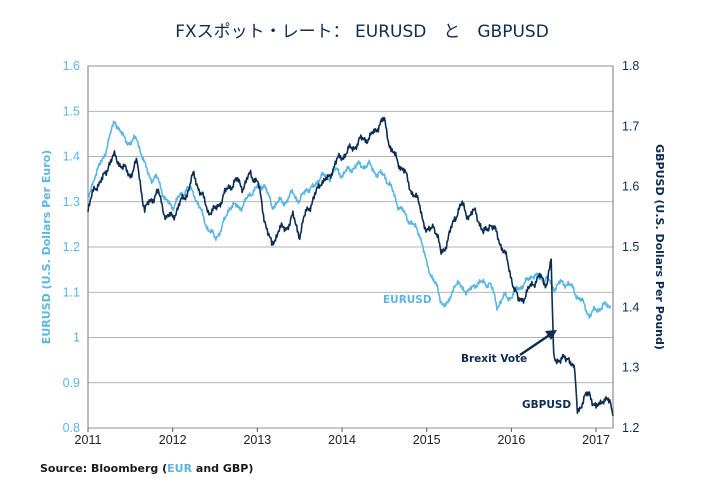 The width and height of the screenshot is (720, 500). I want to click on right-tick-label: 1.5, so click(630, 247).